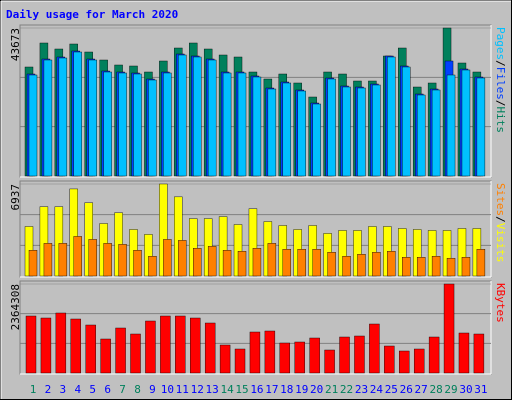  I want to click on x-tick-label: 27, so click(421, 389).